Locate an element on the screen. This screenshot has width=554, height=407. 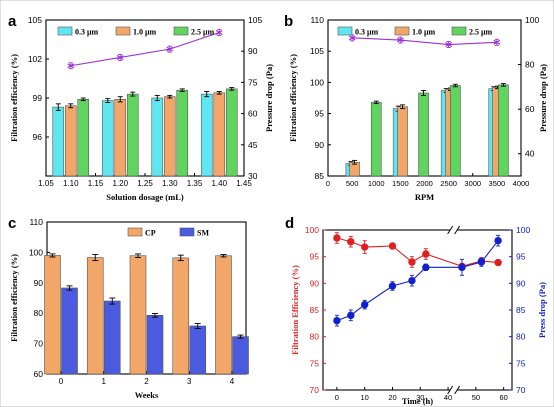
y-tick-label: 95 is located at coordinates (320, 114).